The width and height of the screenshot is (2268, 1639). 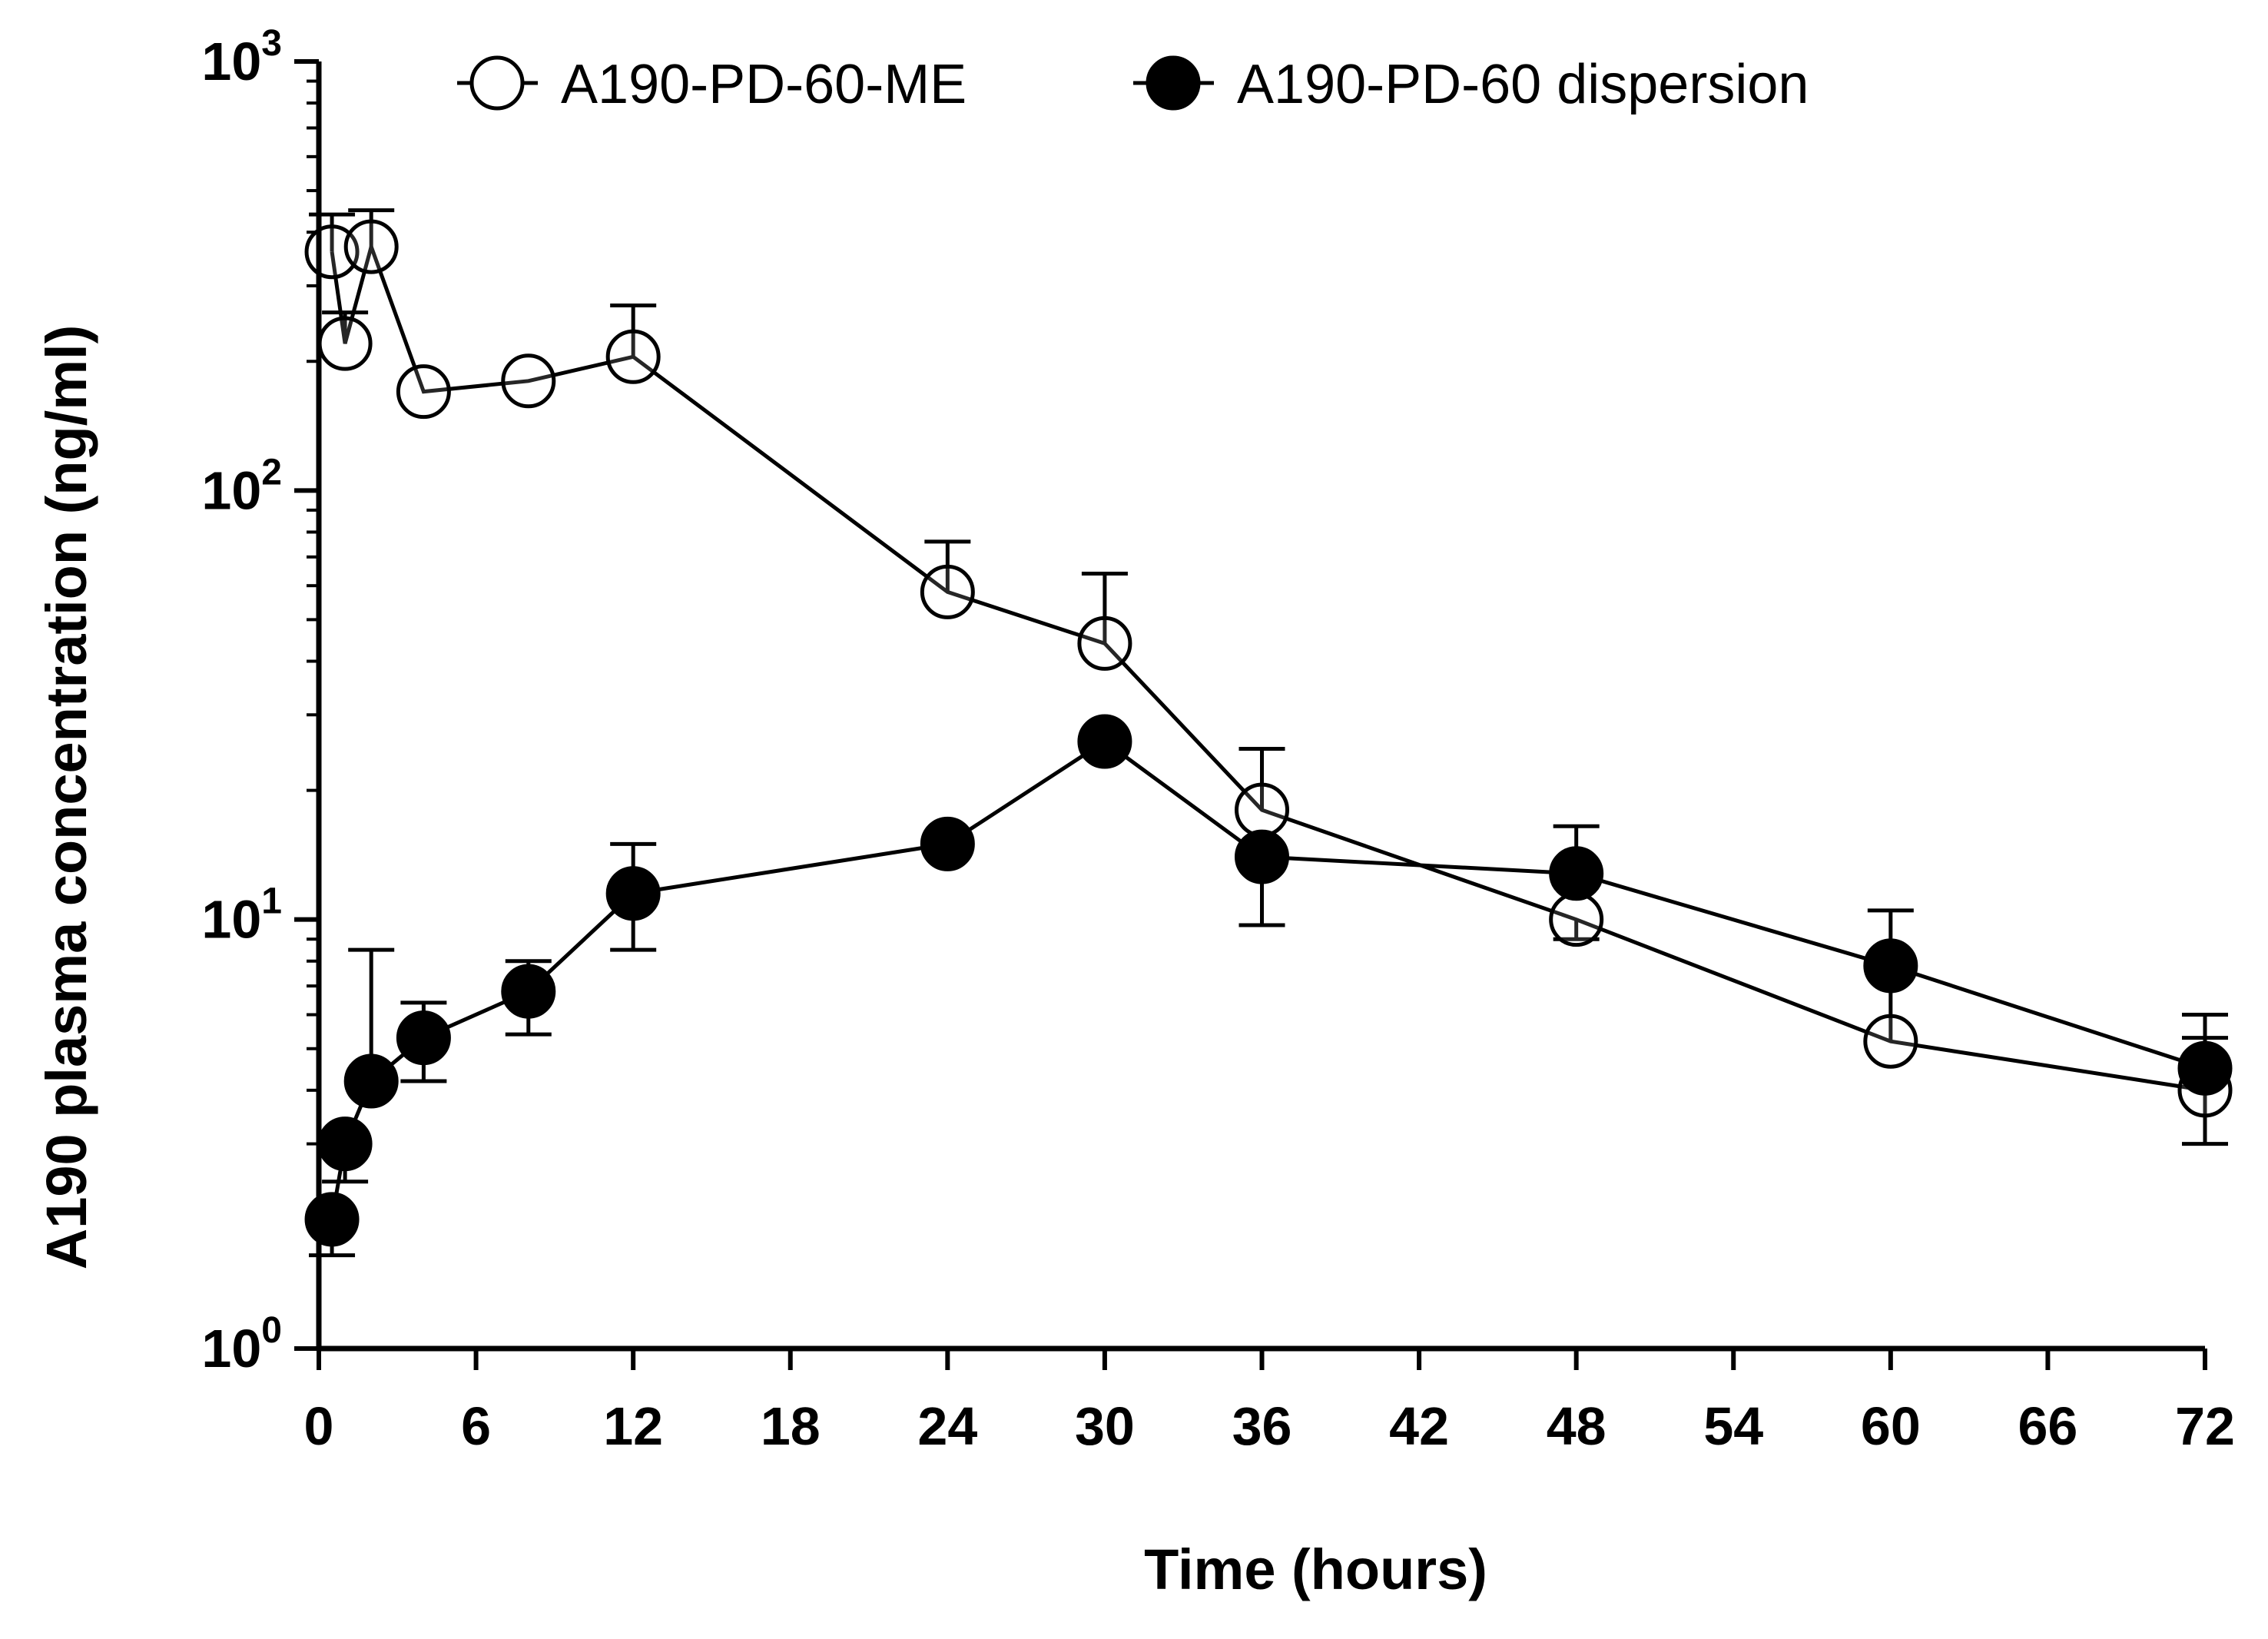 What do you see at coordinates (241, 486) in the screenshot?
I see `y-tick-label: 10²` at bounding box center [241, 486].